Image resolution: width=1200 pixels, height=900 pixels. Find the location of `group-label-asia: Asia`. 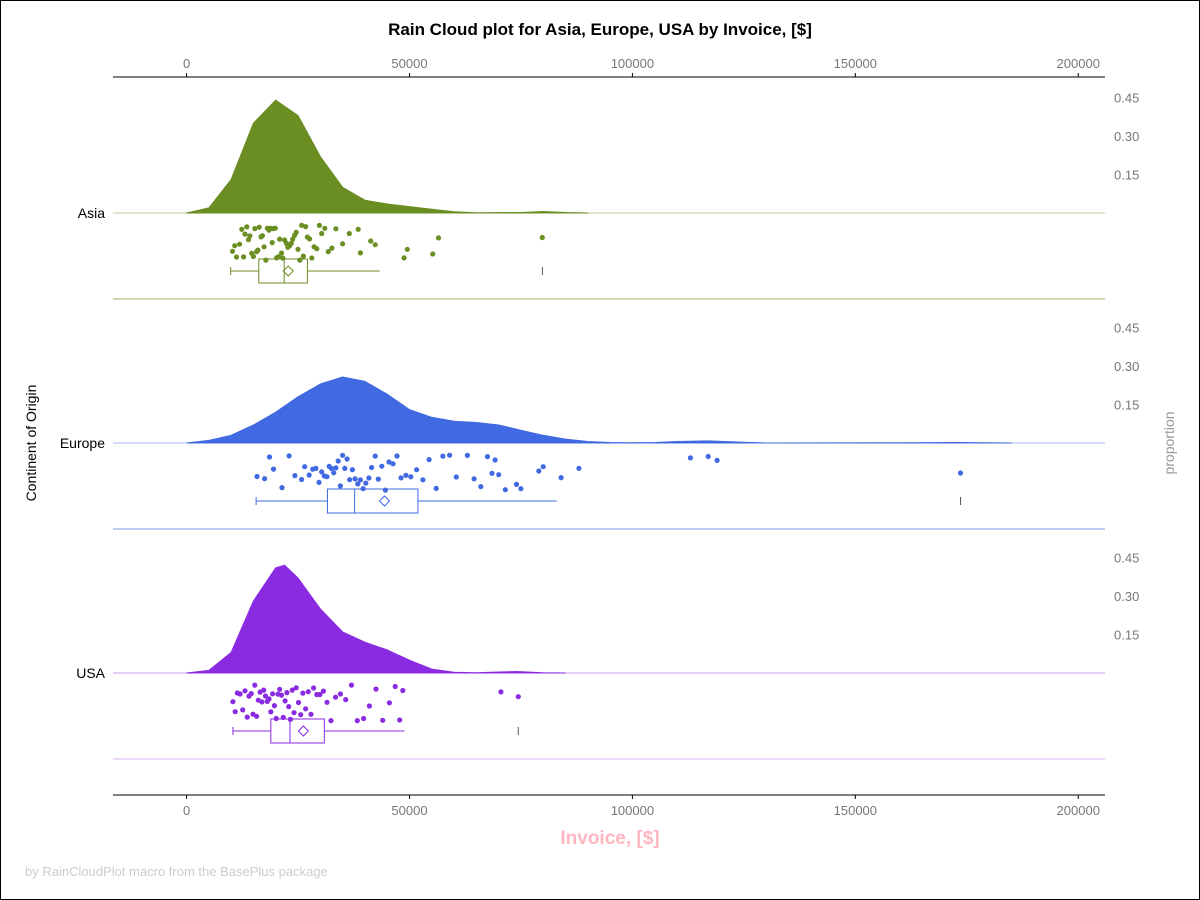

group-label-asia: Asia is located at coordinates (91, 213).